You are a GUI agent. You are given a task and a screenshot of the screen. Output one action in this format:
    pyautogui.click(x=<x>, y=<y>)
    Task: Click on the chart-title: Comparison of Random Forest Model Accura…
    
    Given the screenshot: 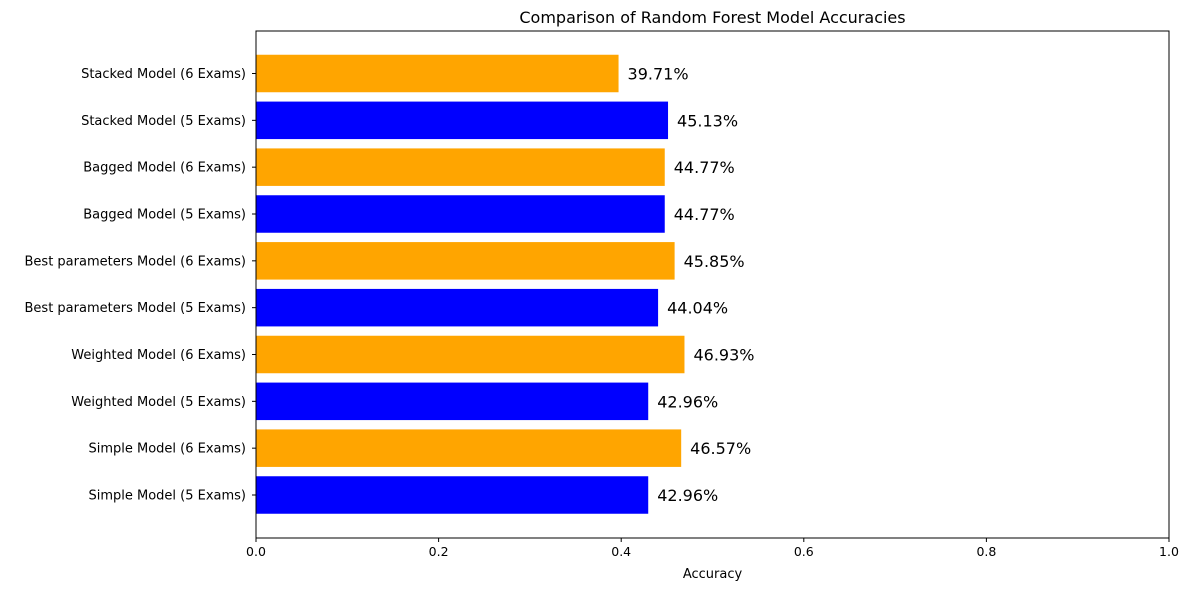 What is the action you would take?
    pyautogui.click(x=712, y=17)
    